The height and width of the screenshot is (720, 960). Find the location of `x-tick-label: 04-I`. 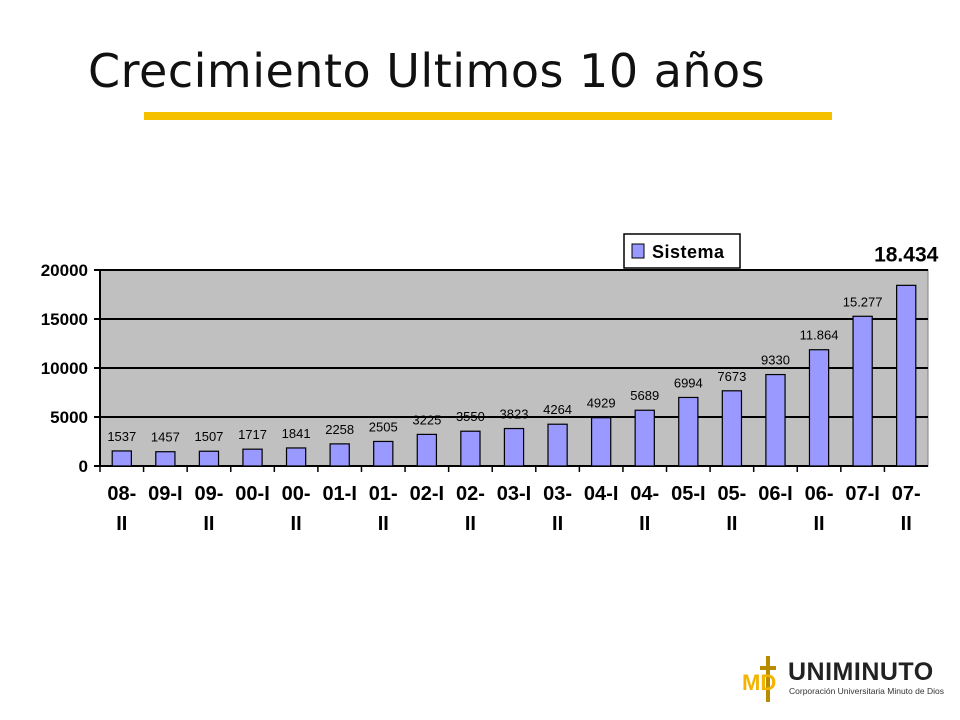

x-tick-label: 04-I is located at coordinates (601, 494).